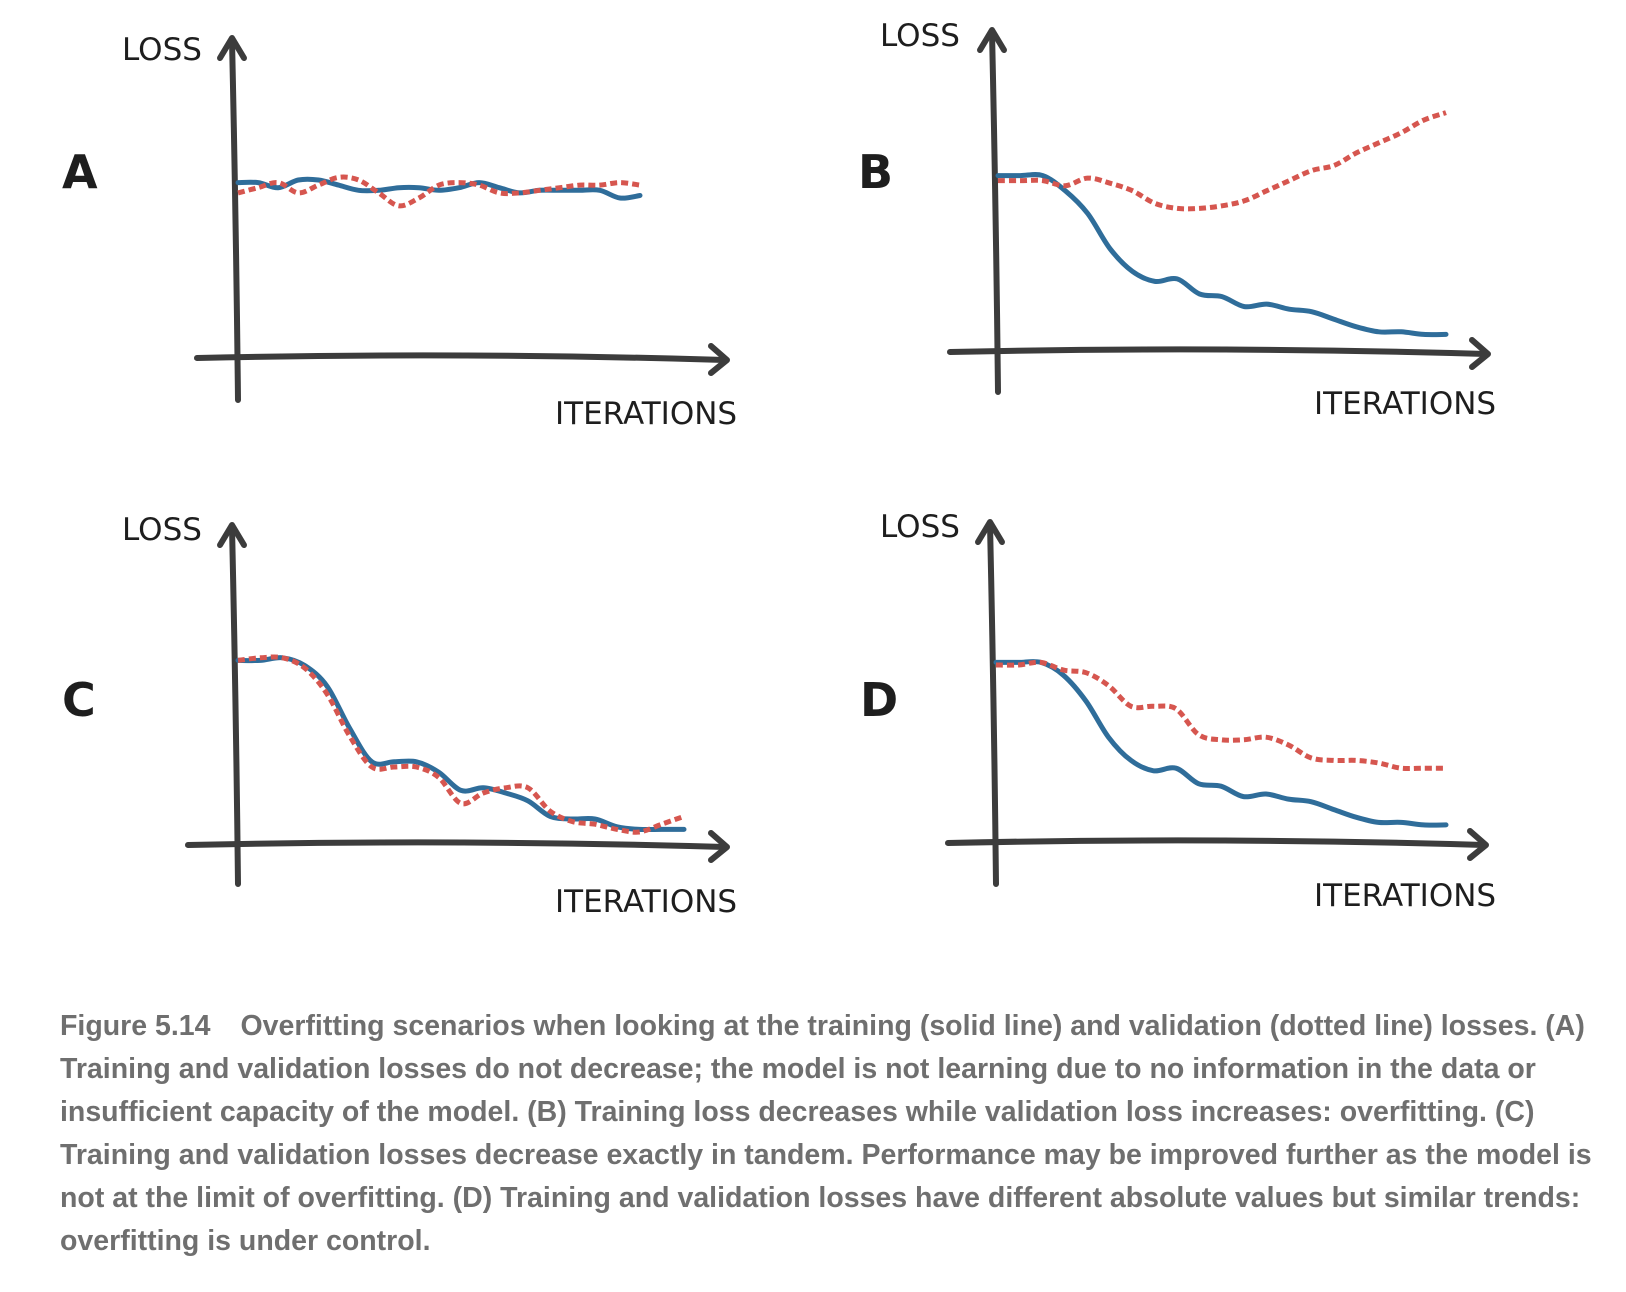  I want to click on y-axis-label-b: LOSS, so click(920, 36).